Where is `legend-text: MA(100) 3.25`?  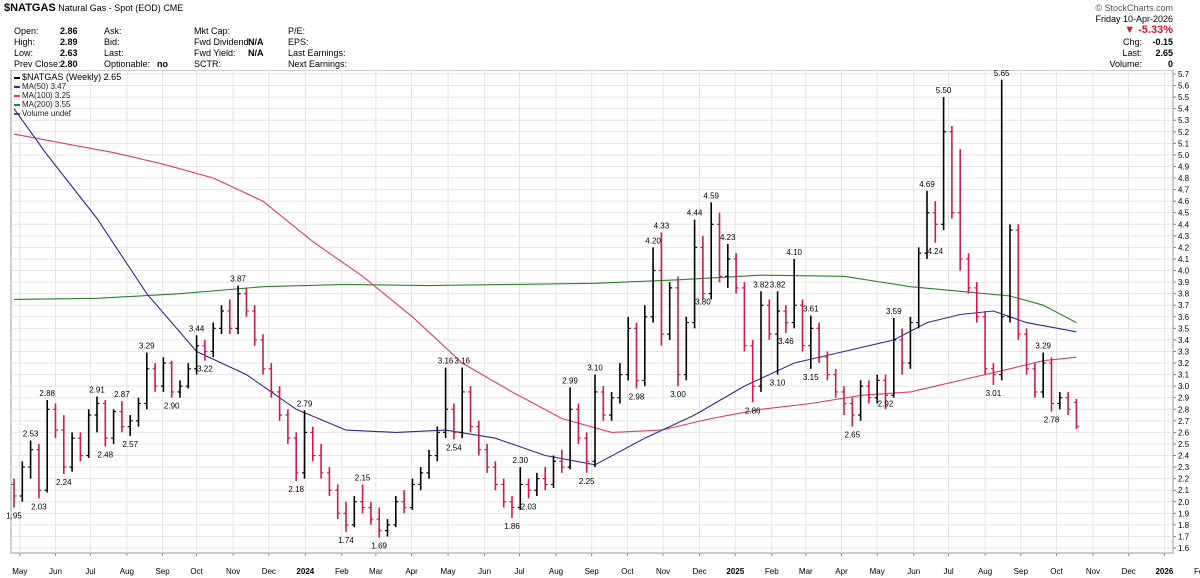 legend-text: MA(100) 3.25 is located at coordinates (46, 95).